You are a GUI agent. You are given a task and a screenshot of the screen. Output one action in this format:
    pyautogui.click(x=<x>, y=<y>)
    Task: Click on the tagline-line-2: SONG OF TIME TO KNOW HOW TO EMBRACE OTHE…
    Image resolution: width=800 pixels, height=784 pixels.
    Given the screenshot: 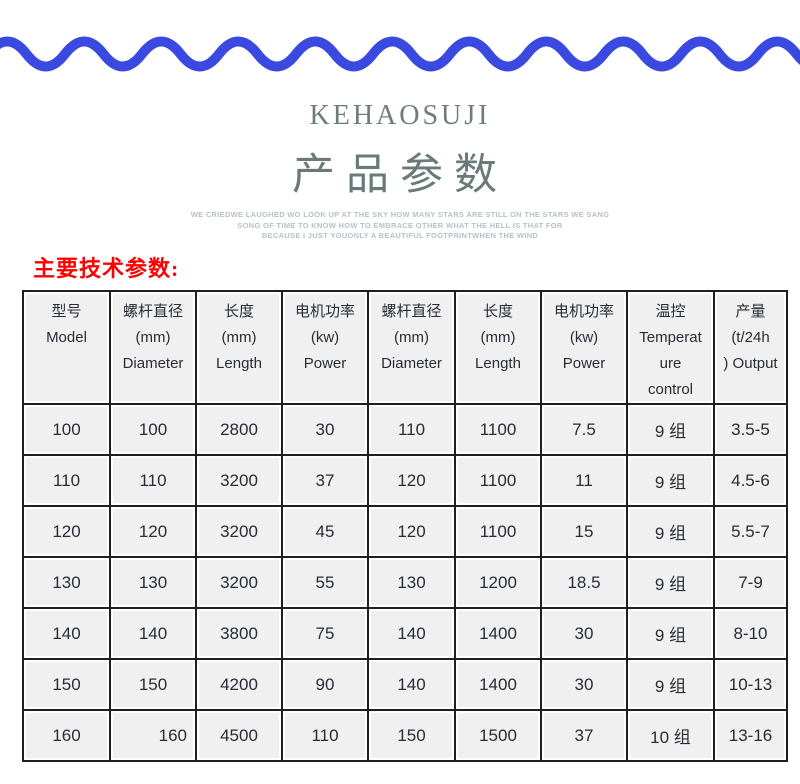 What is the action you would take?
    pyautogui.click(x=400, y=225)
    